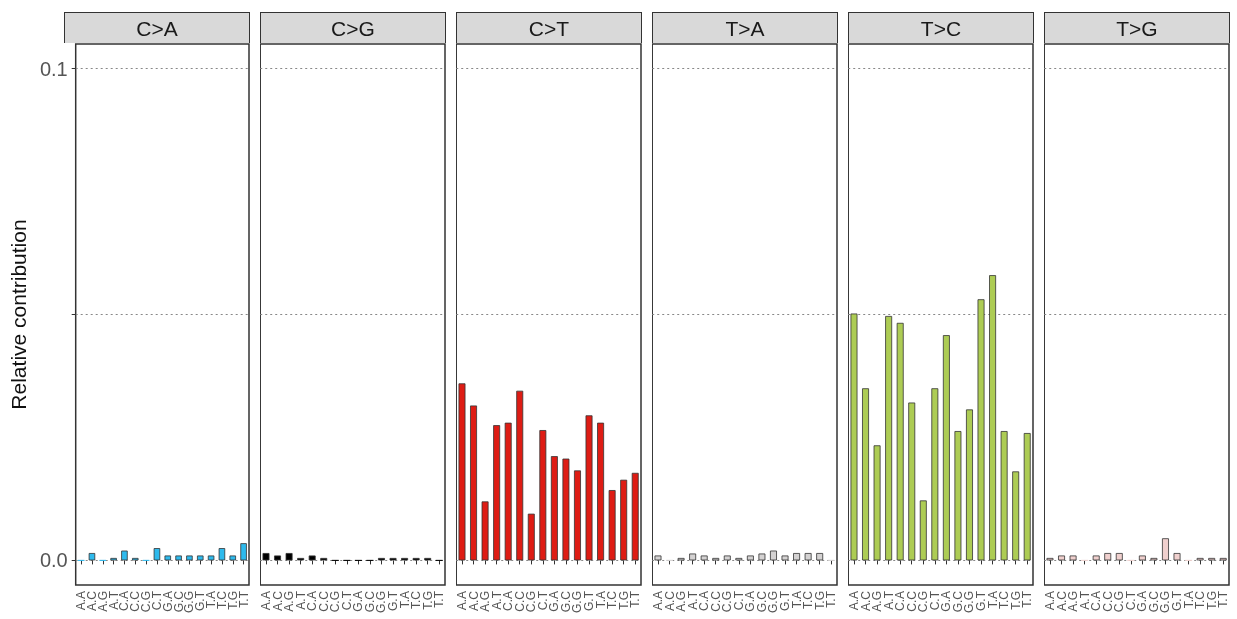 This screenshot has height=619, width=1237. I want to click on chart-title: C>A, so click(157, 27).